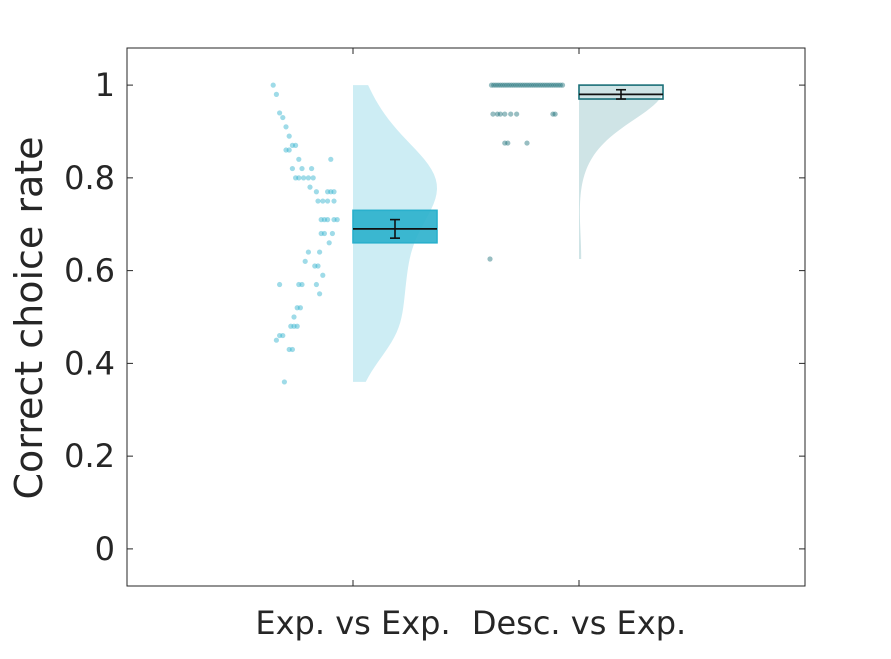 This screenshot has height=659, width=891. Describe the element at coordinates (352, 623) in the screenshot. I see `x-tick-label: Exp. vs Exp.` at that location.